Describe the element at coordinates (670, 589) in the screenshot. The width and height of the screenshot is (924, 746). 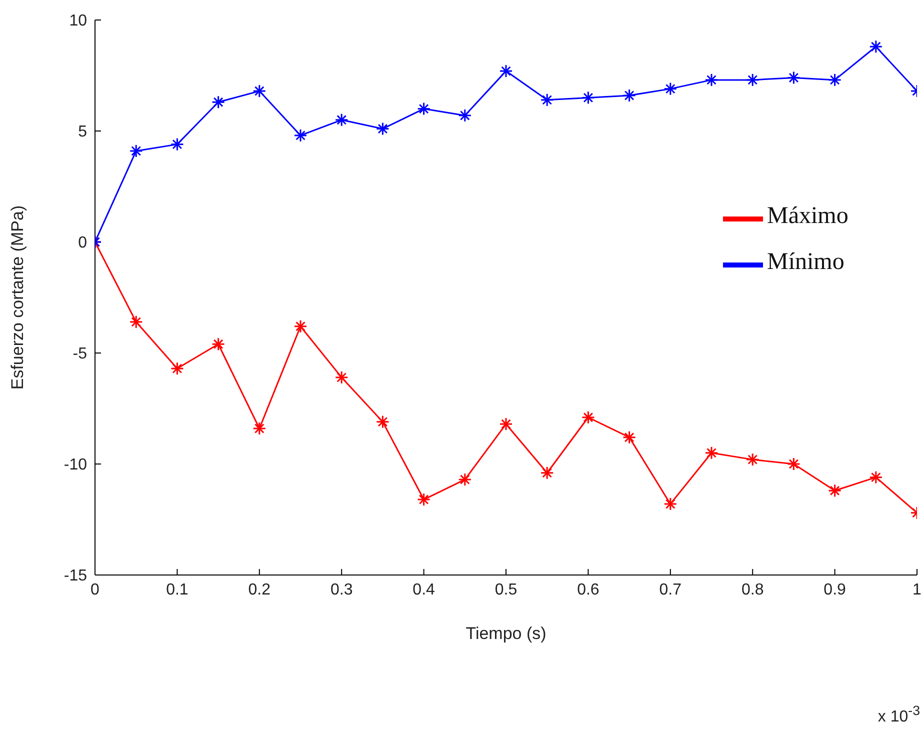
I see `x-tick-label: 0.7` at that location.